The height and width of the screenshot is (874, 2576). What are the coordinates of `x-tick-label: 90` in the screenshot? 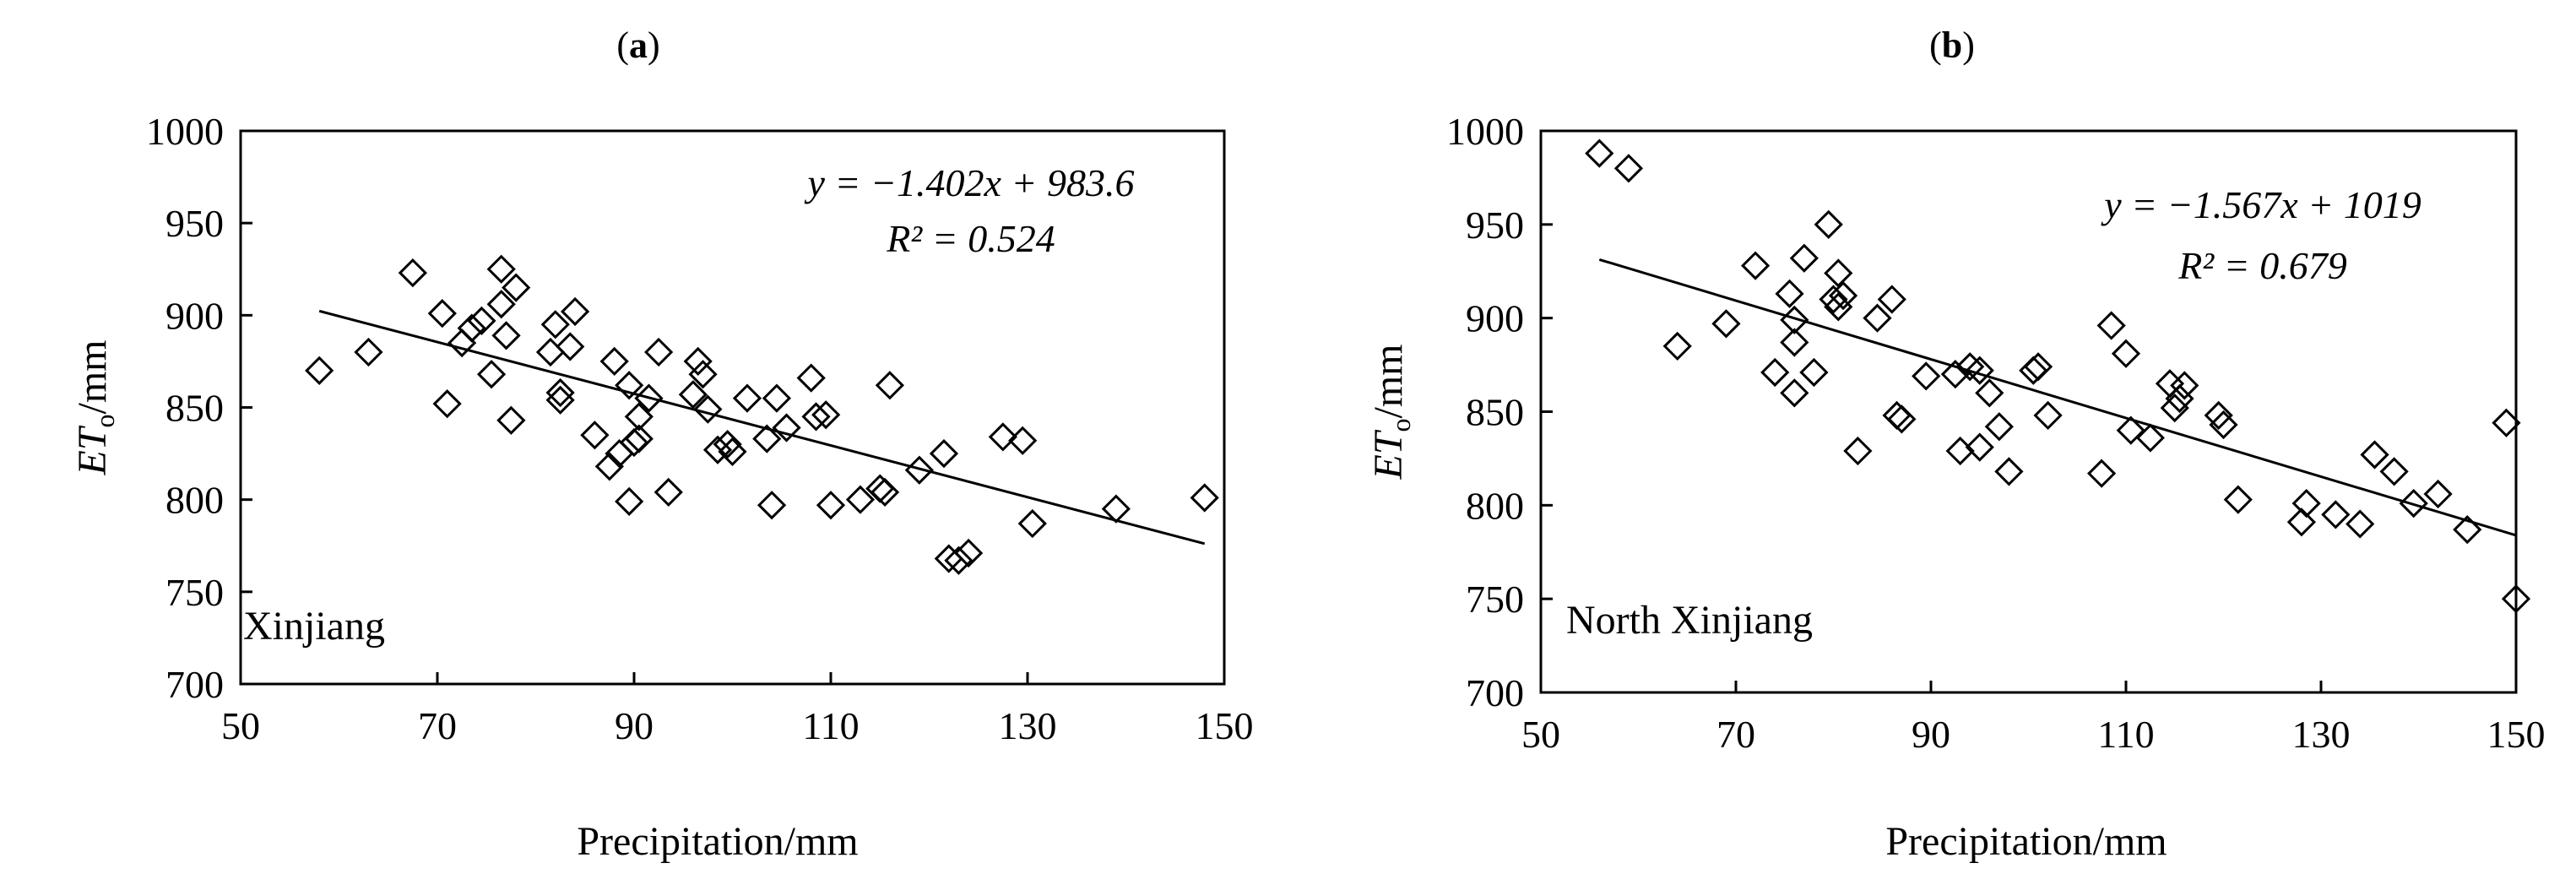 It's located at (1931, 734).